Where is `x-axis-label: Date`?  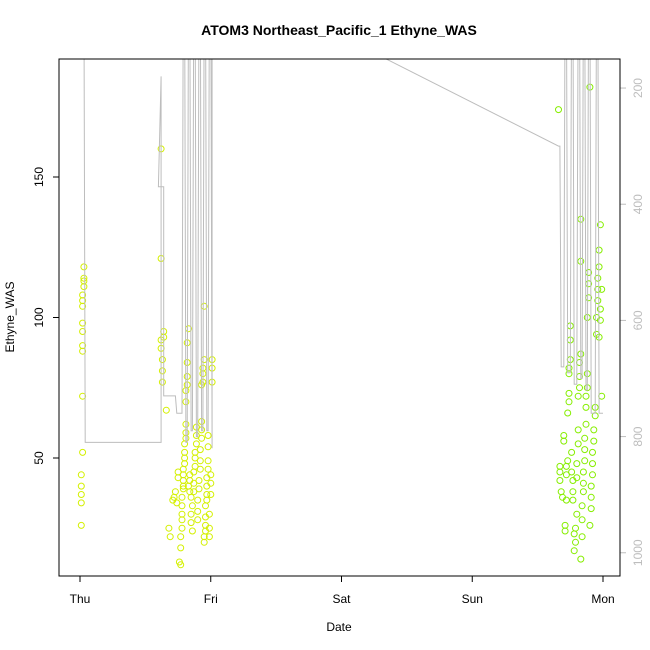 x-axis-label: Date is located at coordinates (339, 627).